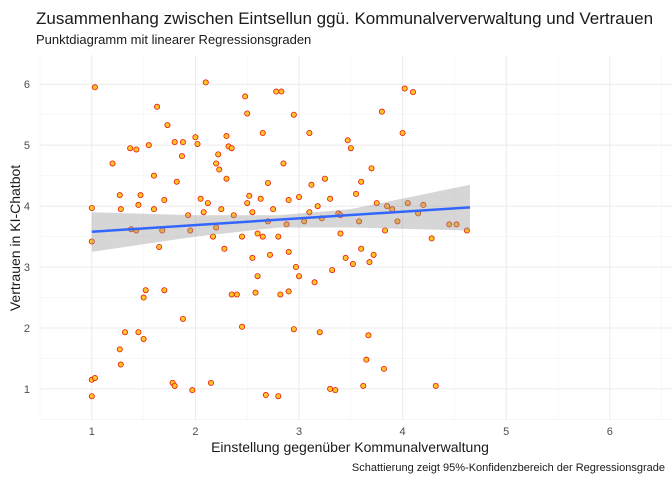  I want to click on y-axis-title: Vertrauen in KI-Chatbot, so click(15, 238).